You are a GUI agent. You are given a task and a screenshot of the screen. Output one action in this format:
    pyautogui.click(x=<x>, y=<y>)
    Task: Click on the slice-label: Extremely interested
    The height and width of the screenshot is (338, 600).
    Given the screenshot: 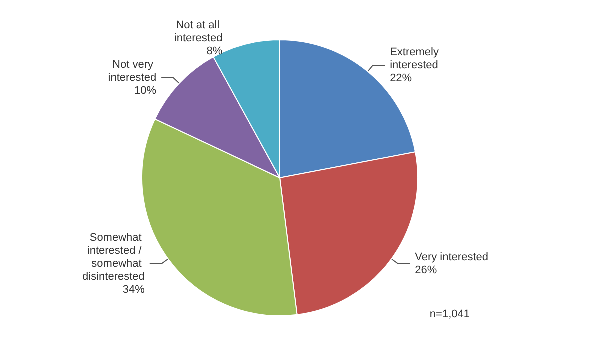 What is the action you would take?
    pyautogui.click(x=416, y=59)
    